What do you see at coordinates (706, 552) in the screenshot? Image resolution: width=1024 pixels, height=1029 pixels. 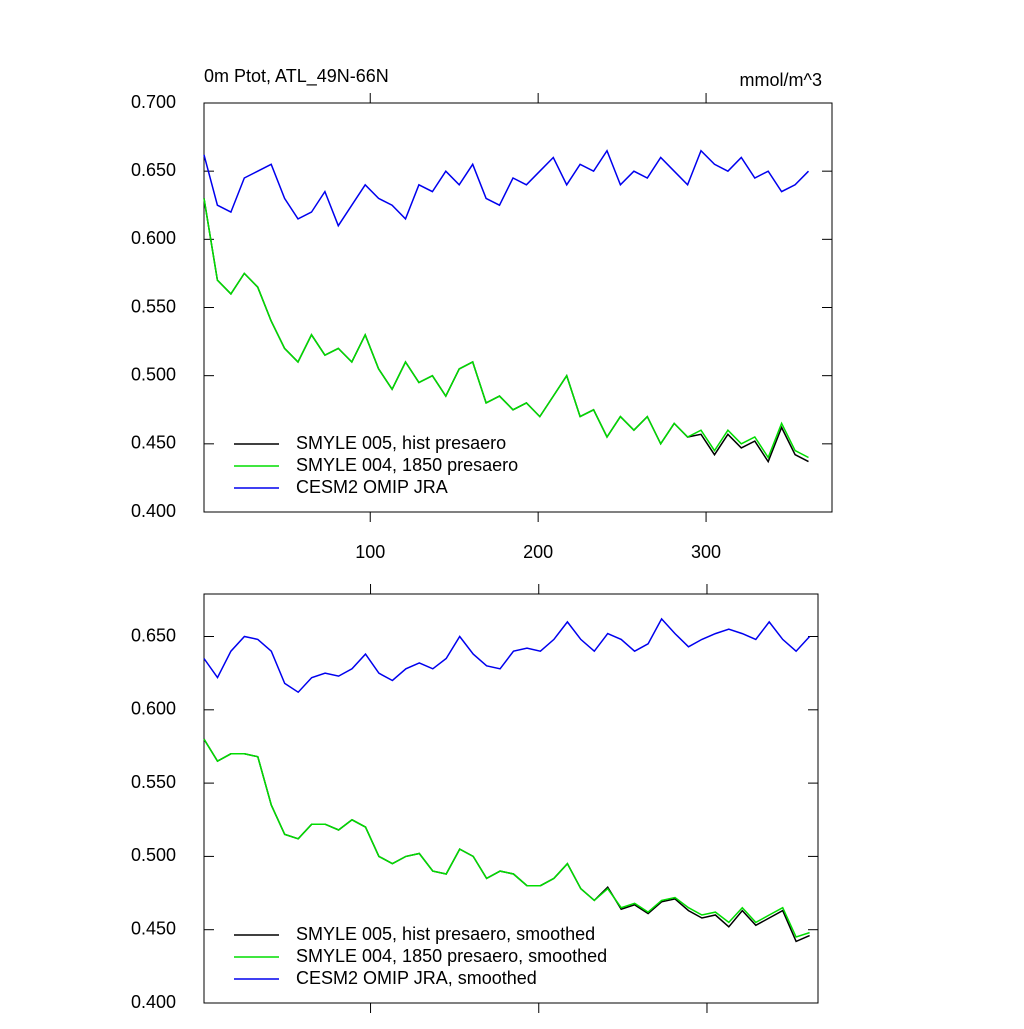 I see `x-tick-label: 300` at bounding box center [706, 552].